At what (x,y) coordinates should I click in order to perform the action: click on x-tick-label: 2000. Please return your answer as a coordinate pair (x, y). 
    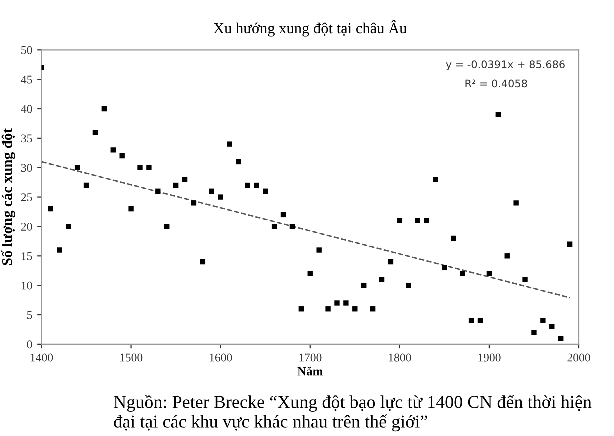
    Looking at the image, I should click on (579, 358).